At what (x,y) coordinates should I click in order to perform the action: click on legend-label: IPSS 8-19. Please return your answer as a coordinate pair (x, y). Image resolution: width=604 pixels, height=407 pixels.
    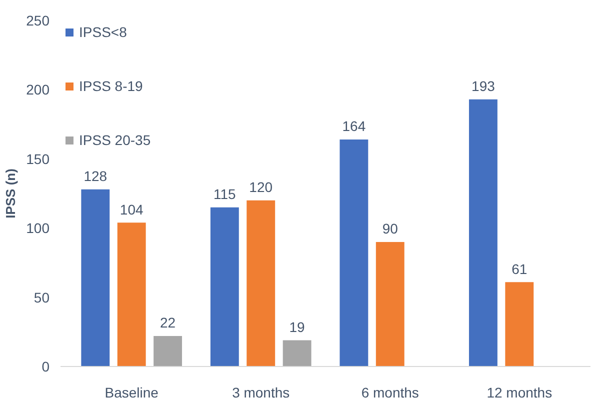
    Looking at the image, I should click on (111, 86).